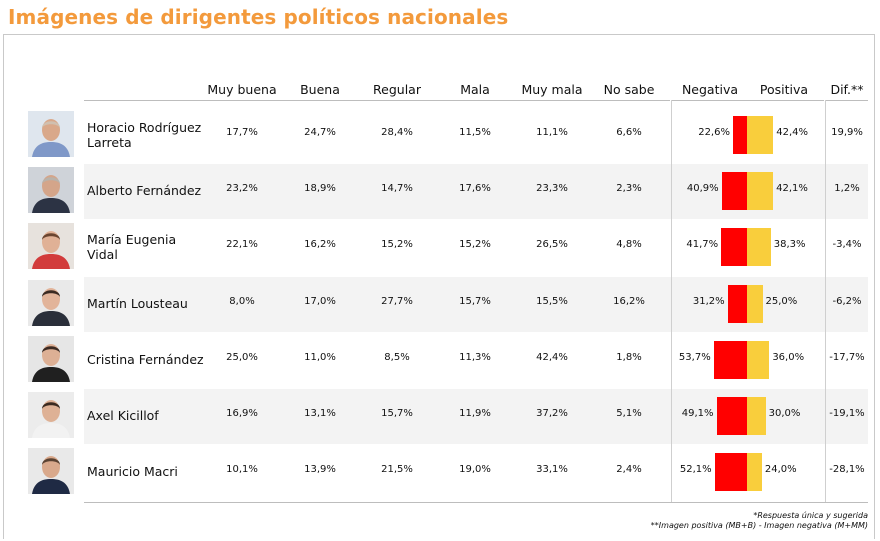 Image resolution: width=880 pixels, height=541 pixels. I want to click on header-mala: Mala, so click(475, 89).